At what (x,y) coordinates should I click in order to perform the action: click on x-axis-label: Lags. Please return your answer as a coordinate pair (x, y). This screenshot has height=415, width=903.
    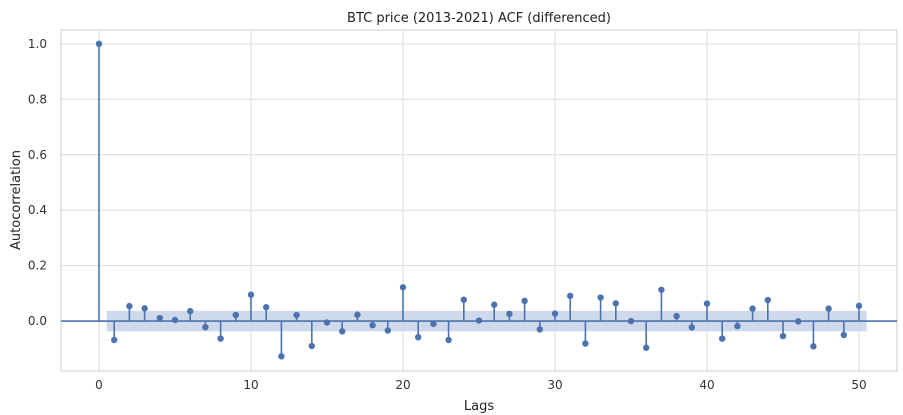
    Looking at the image, I should click on (479, 406).